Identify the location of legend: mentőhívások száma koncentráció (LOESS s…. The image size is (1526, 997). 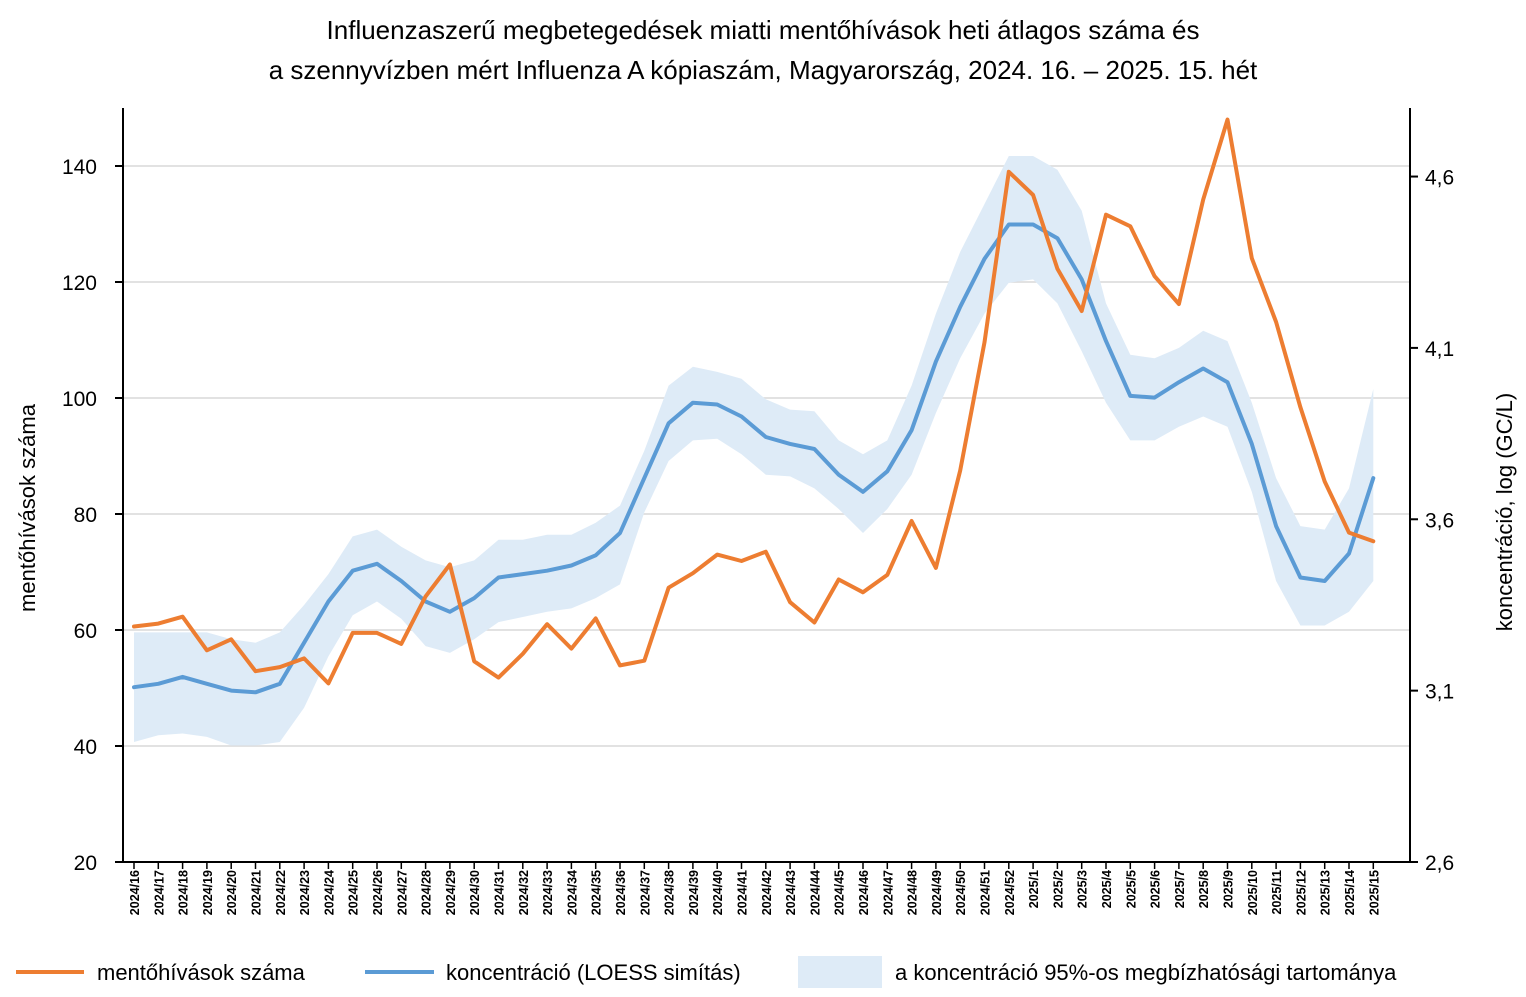
(706, 972).